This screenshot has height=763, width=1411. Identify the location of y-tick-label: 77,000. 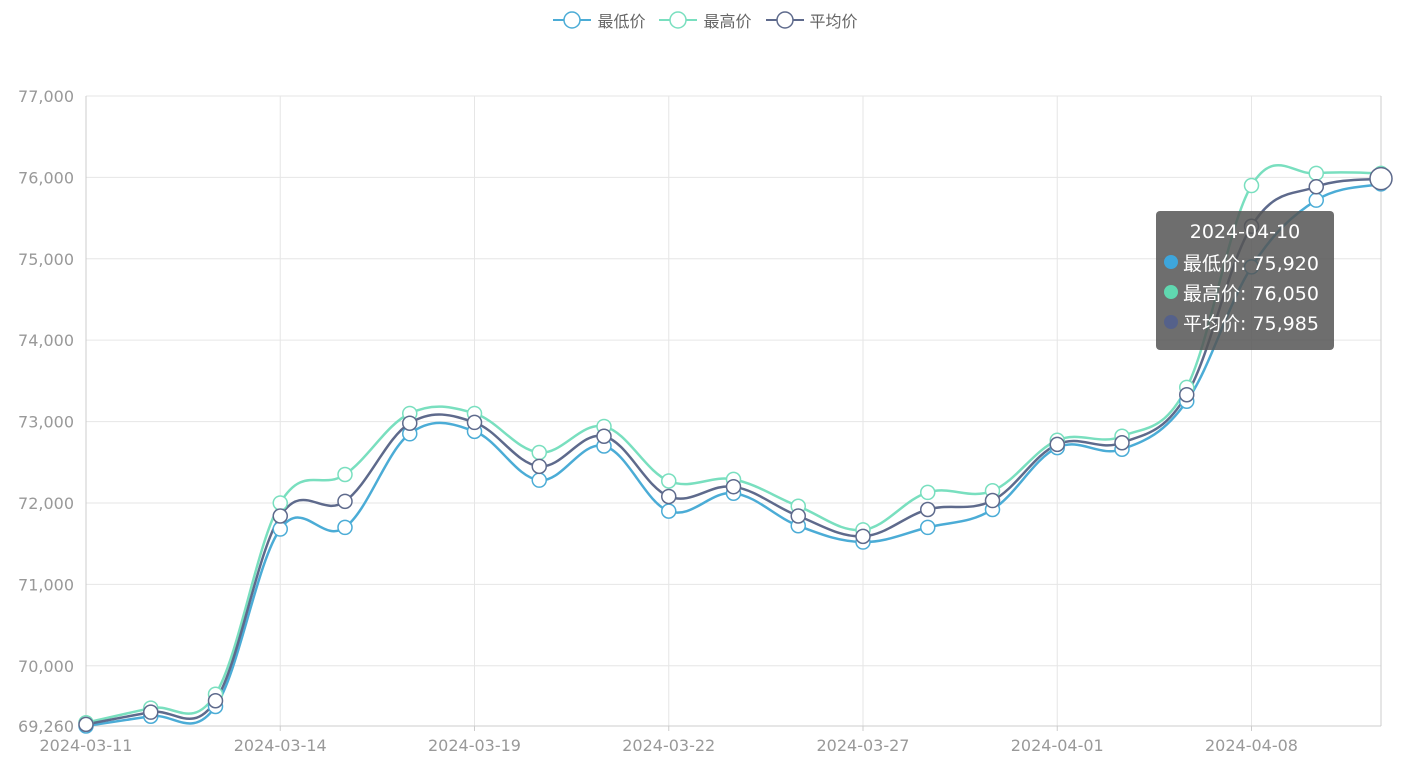
(46, 96).